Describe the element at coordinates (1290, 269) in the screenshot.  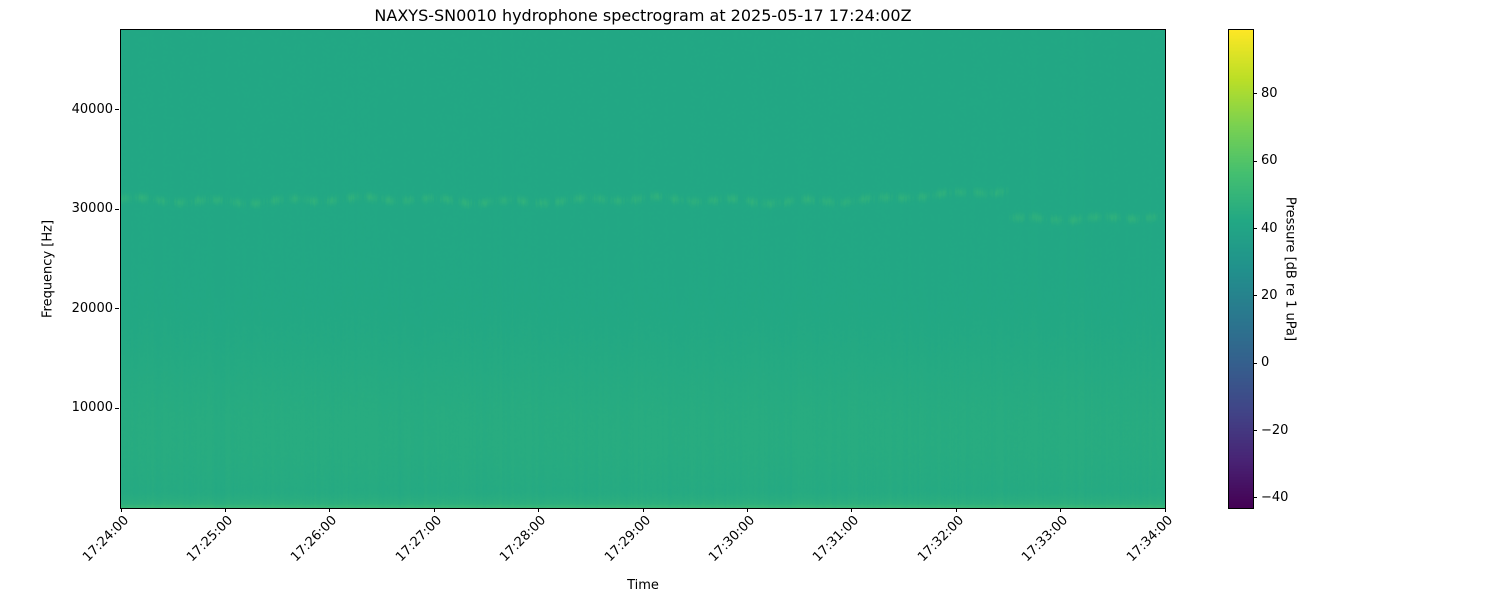
I see `colorbar-label: Pressure [dB re 1 uPa]` at that location.